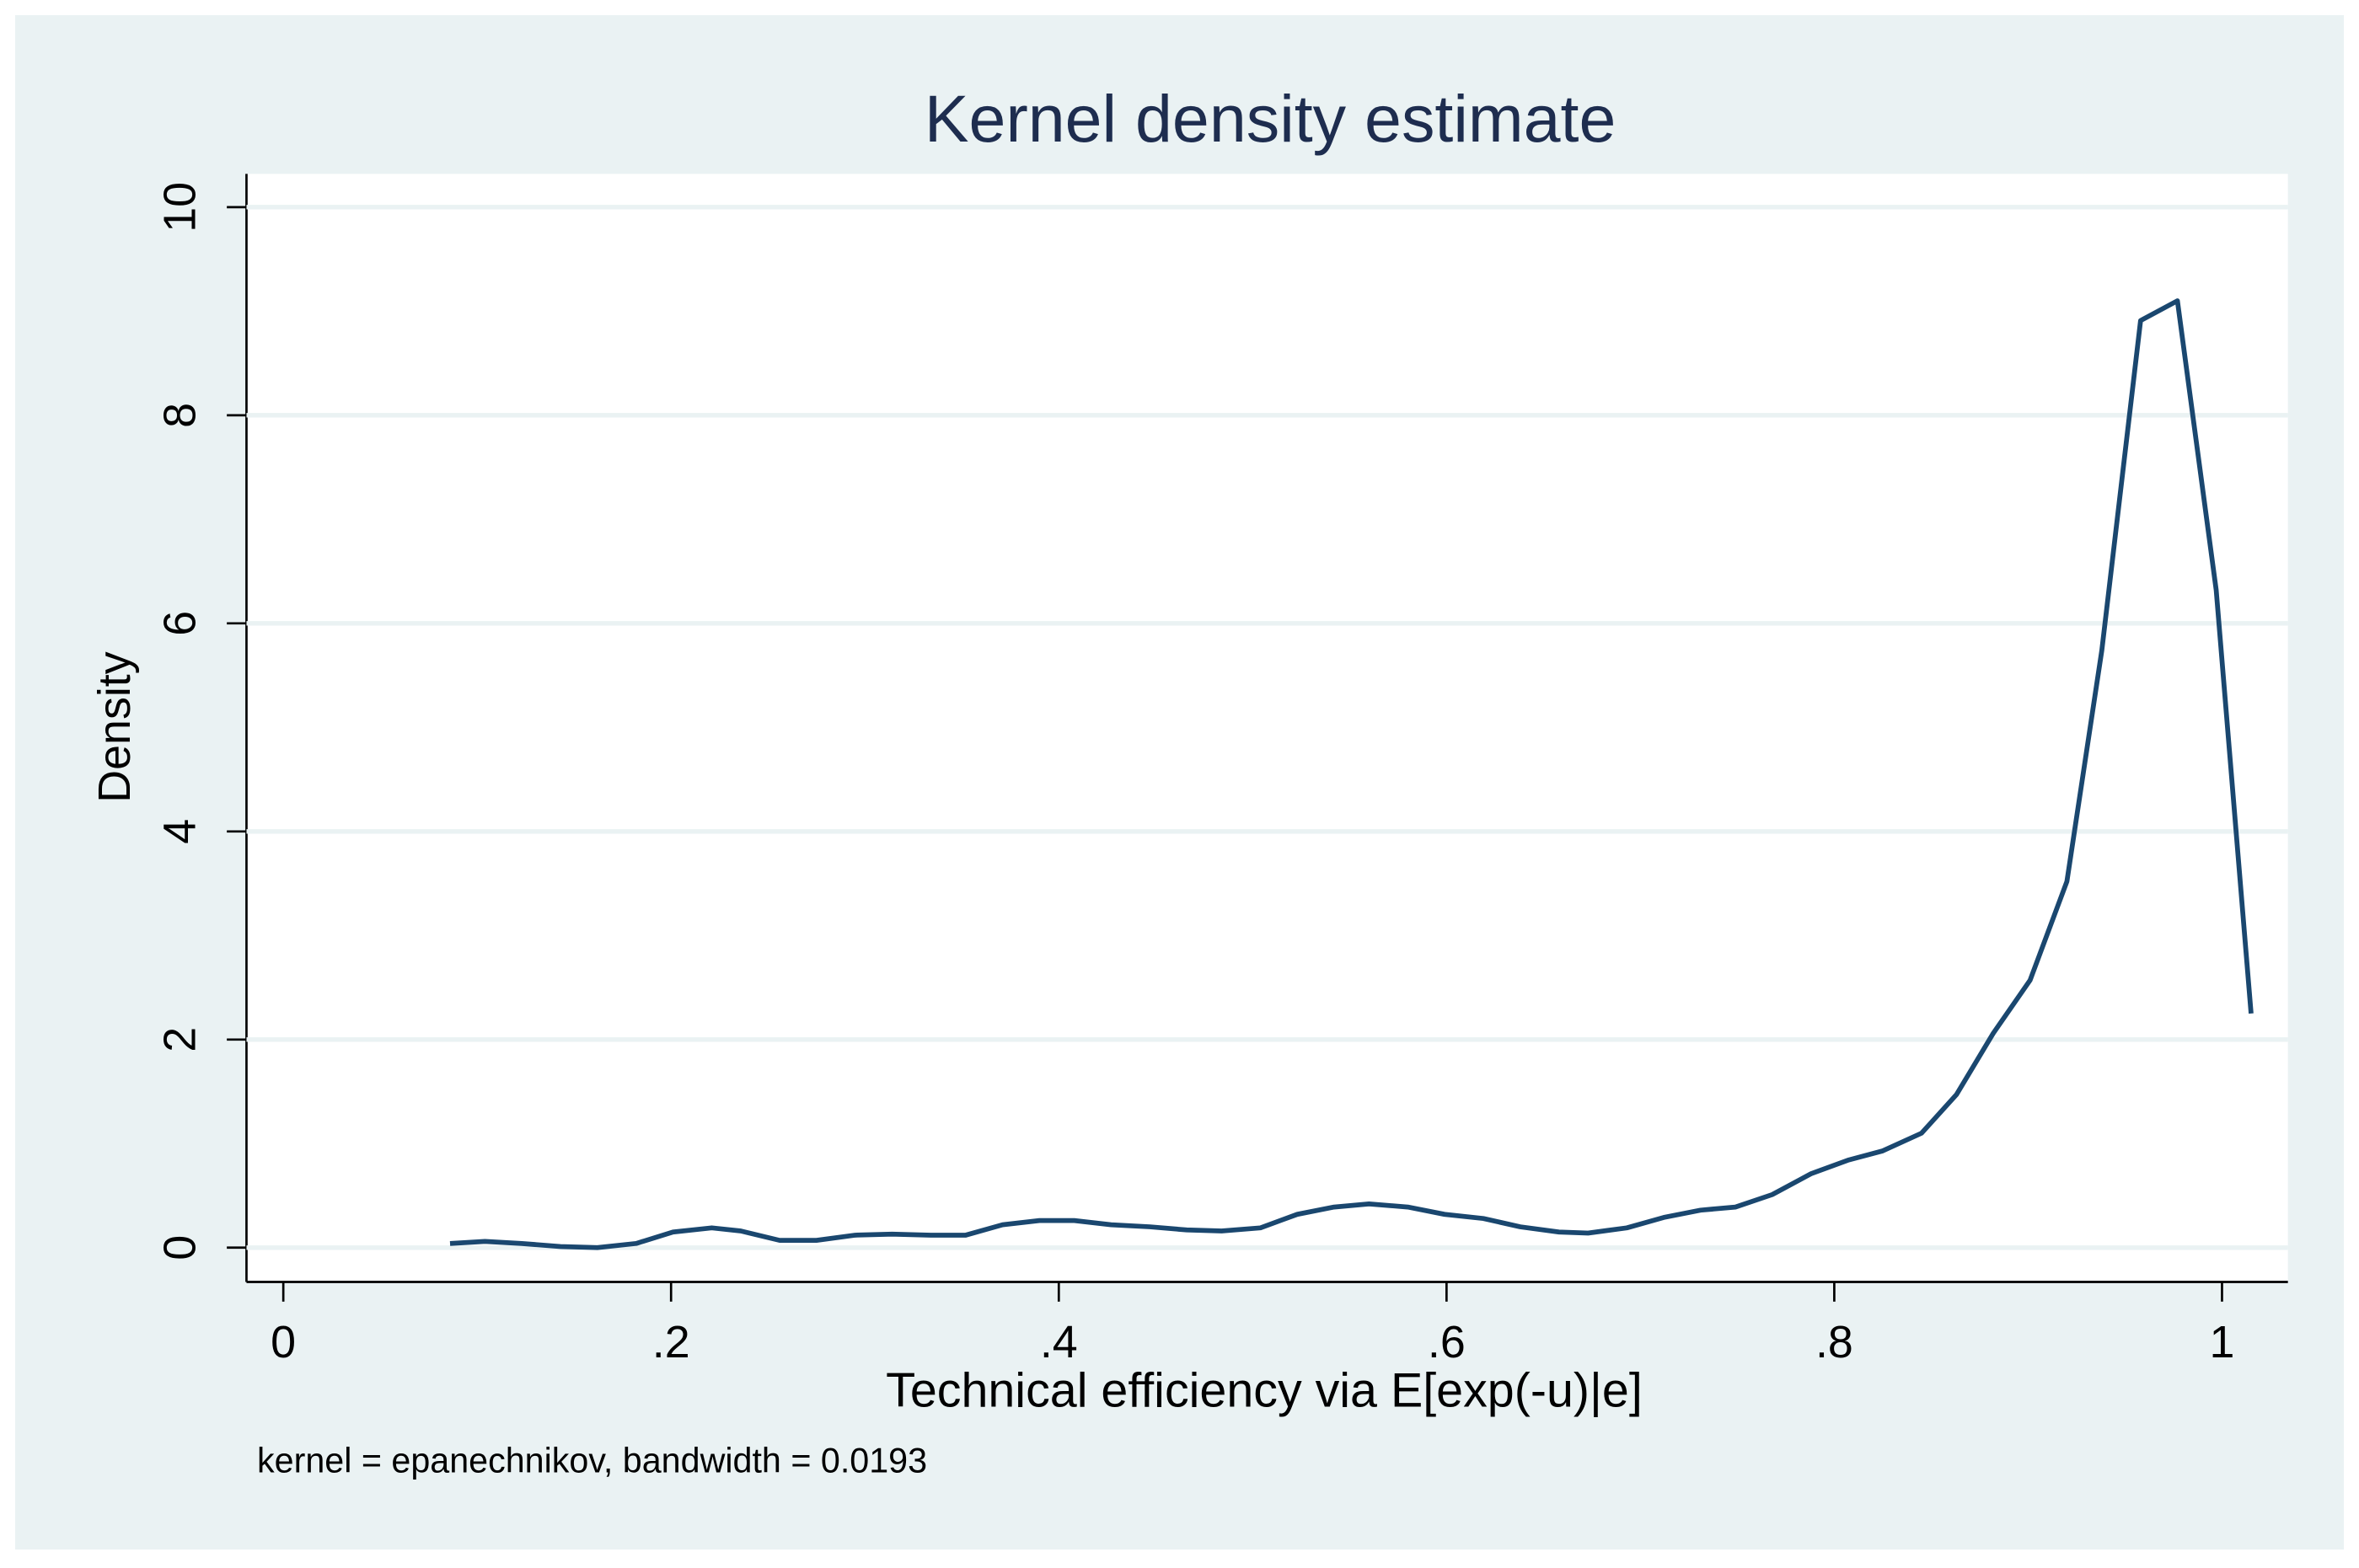  I want to click on x-tick-label: .2, so click(671, 1342).